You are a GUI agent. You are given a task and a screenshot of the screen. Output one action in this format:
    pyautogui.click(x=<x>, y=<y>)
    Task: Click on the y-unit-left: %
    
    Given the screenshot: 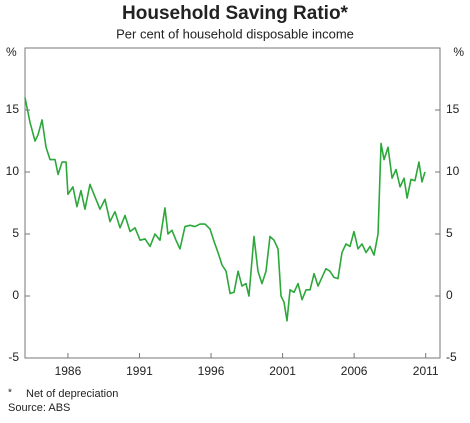 What is the action you would take?
    pyautogui.click(x=11, y=52)
    